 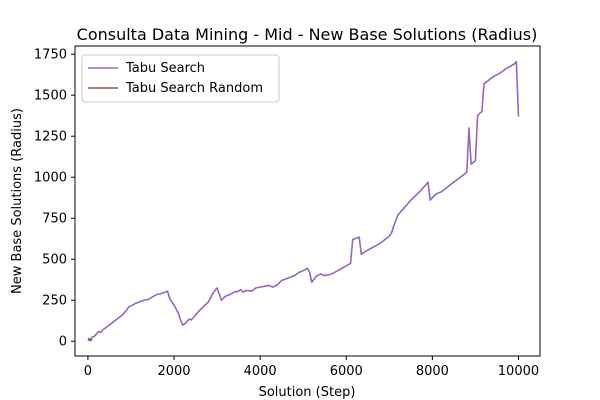 What do you see at coordinates (88, 371) in the screenshot?
I see `x-tick-label: 0` at bounding box center [88, 371].